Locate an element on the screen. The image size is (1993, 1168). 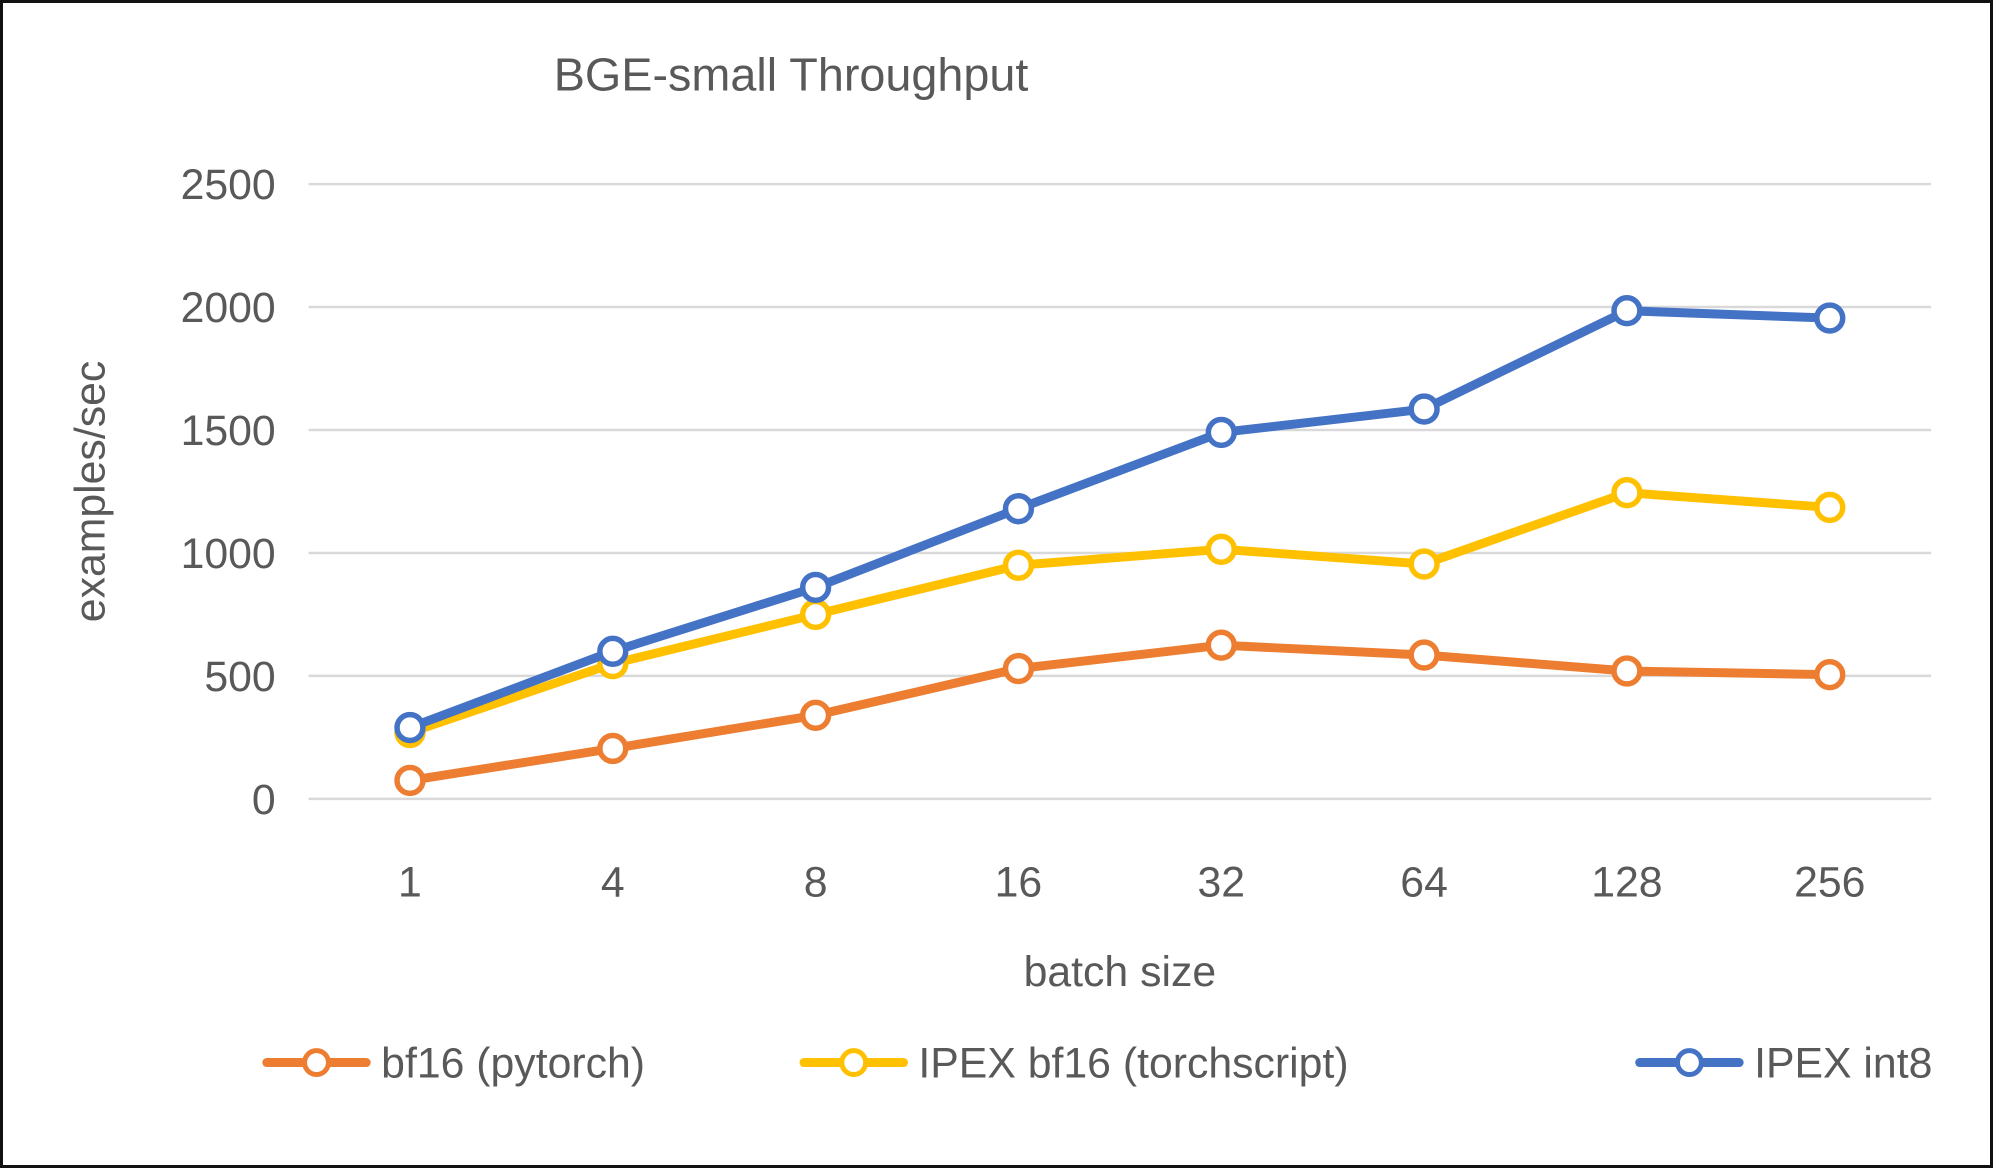
legend-label: IPEX bf16 (torchscript) is located at coordinates (1133, 1063).